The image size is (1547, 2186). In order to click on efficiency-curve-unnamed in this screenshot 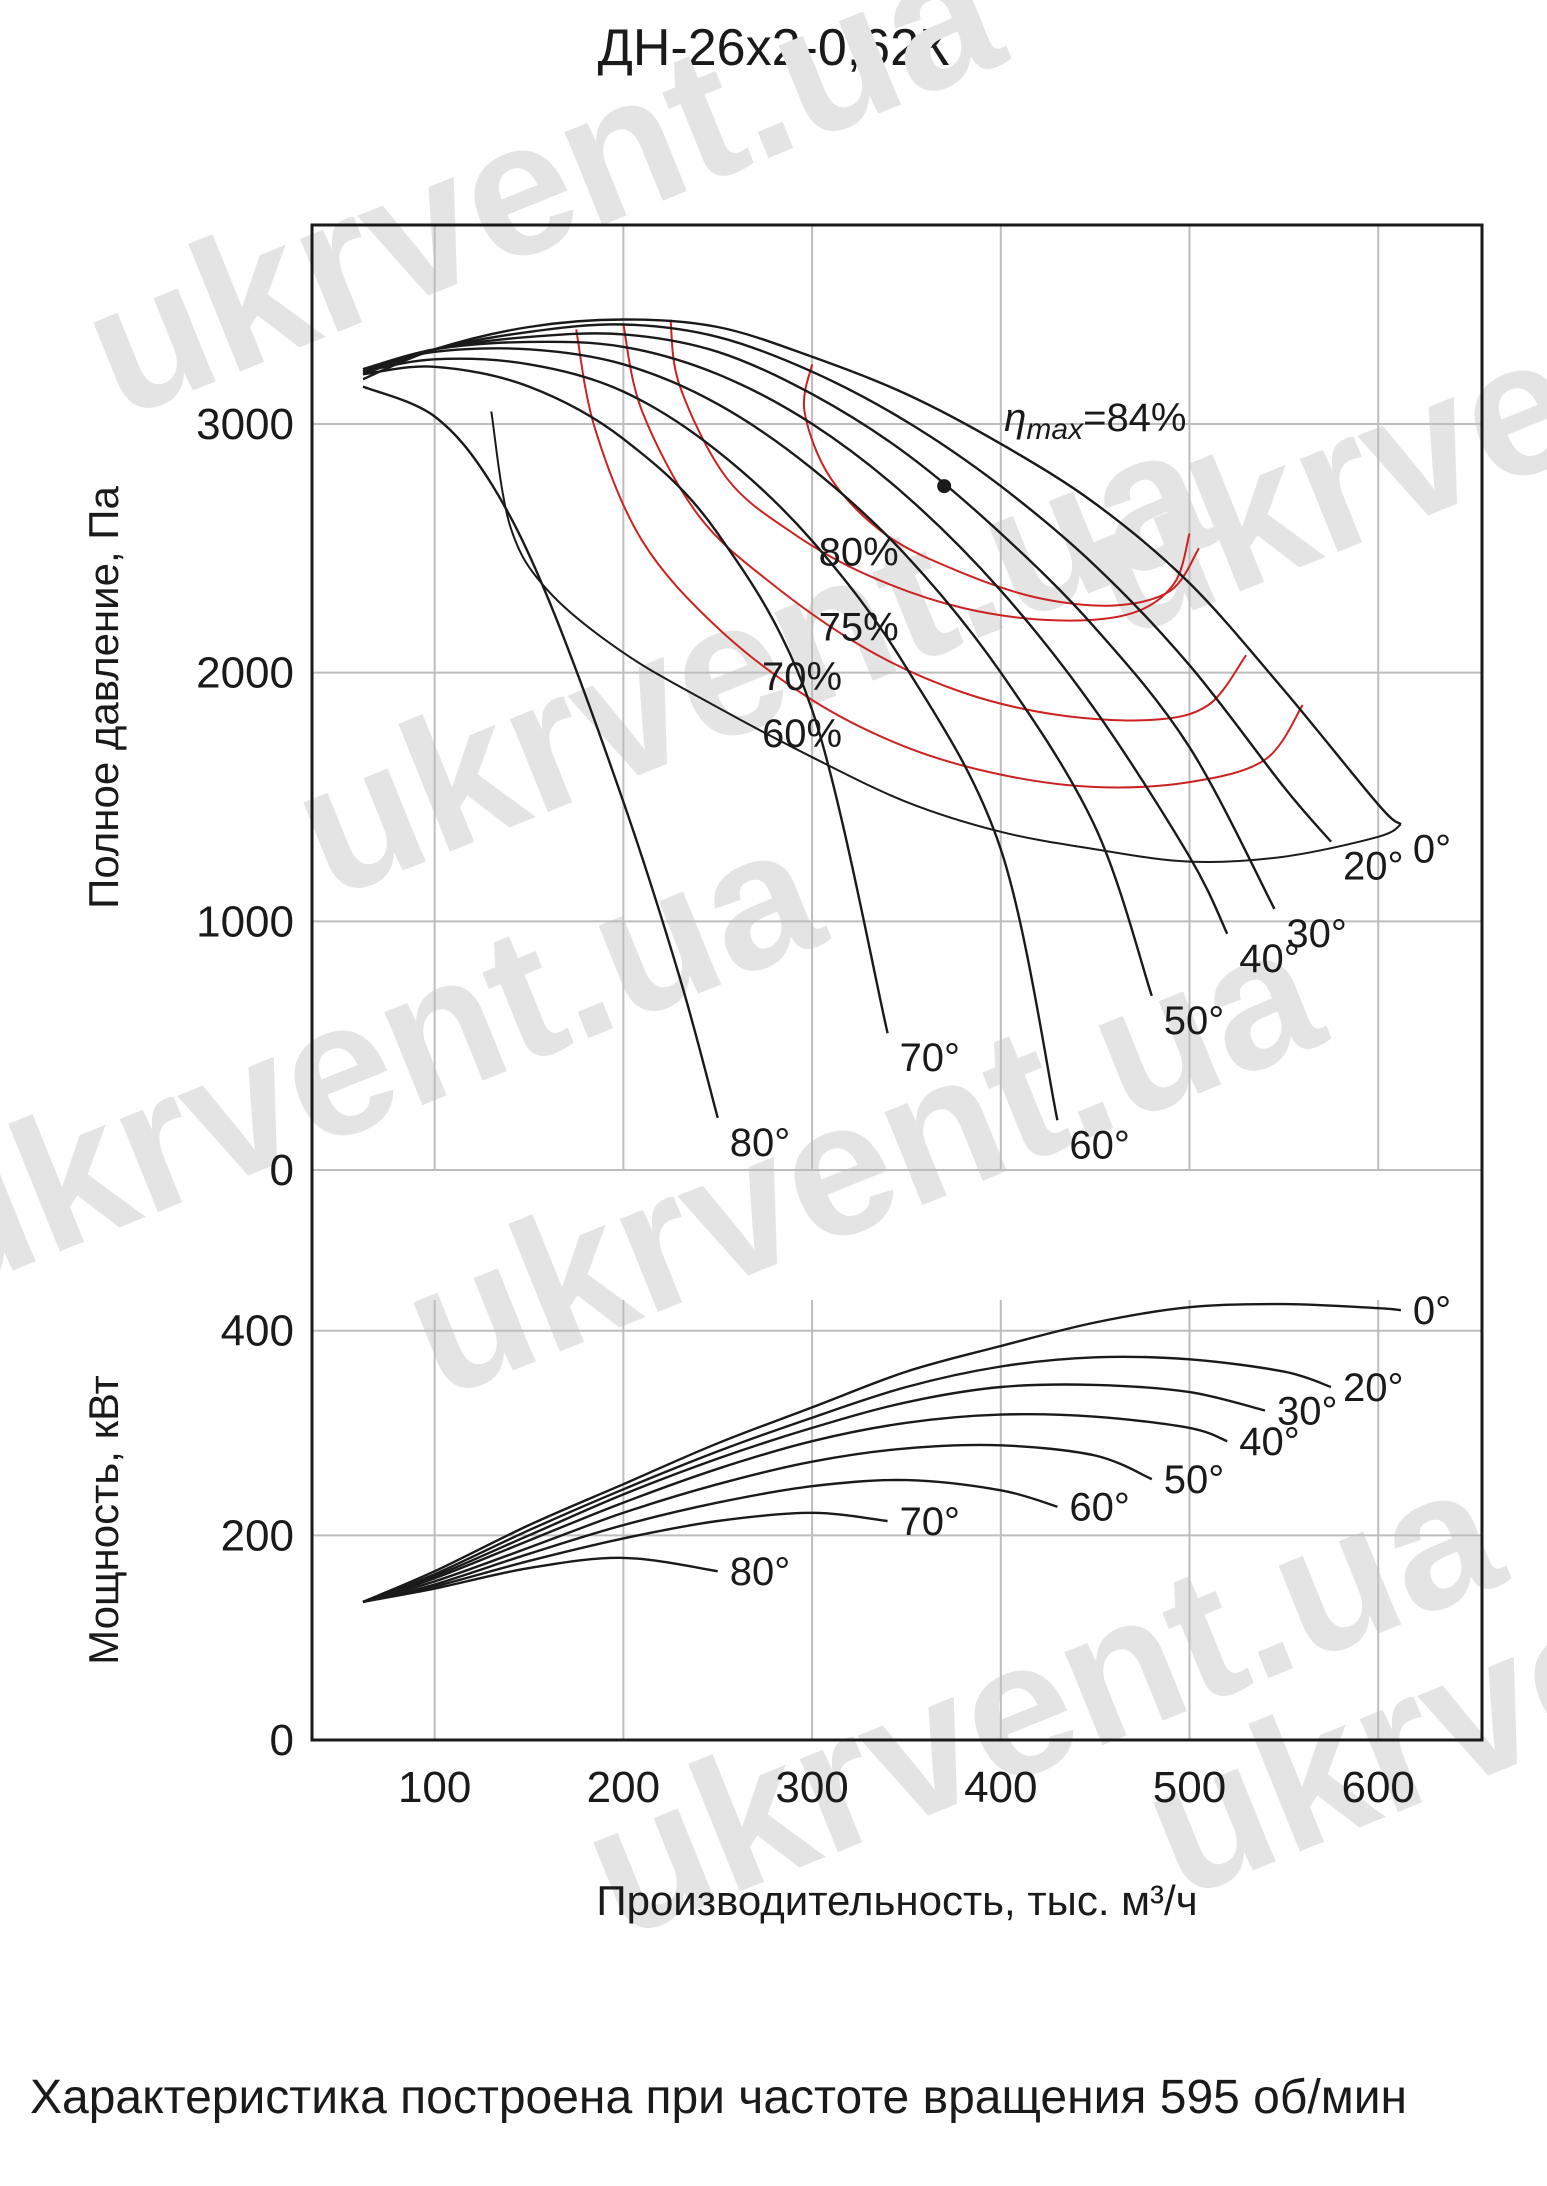, I will do `click(1001, 485)`.